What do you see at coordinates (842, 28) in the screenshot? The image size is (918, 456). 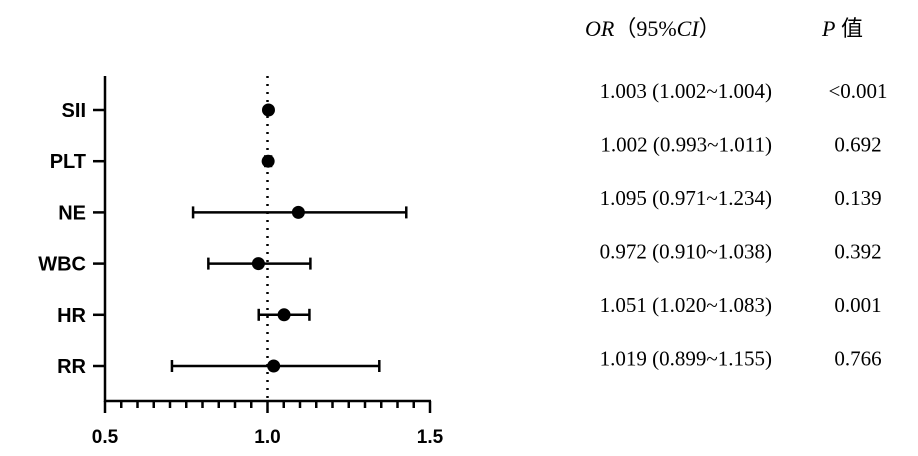 I see `table-header-p: P 值` at bounding box center [842, 28].